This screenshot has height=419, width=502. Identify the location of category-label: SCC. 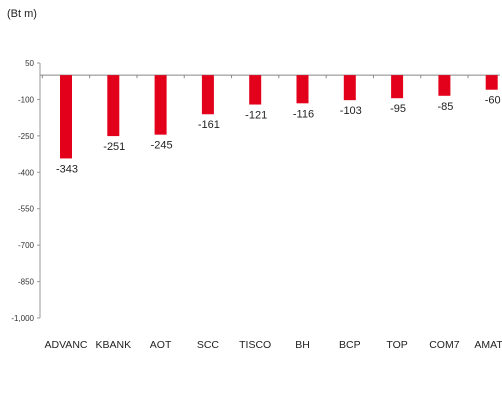
(208, 345).